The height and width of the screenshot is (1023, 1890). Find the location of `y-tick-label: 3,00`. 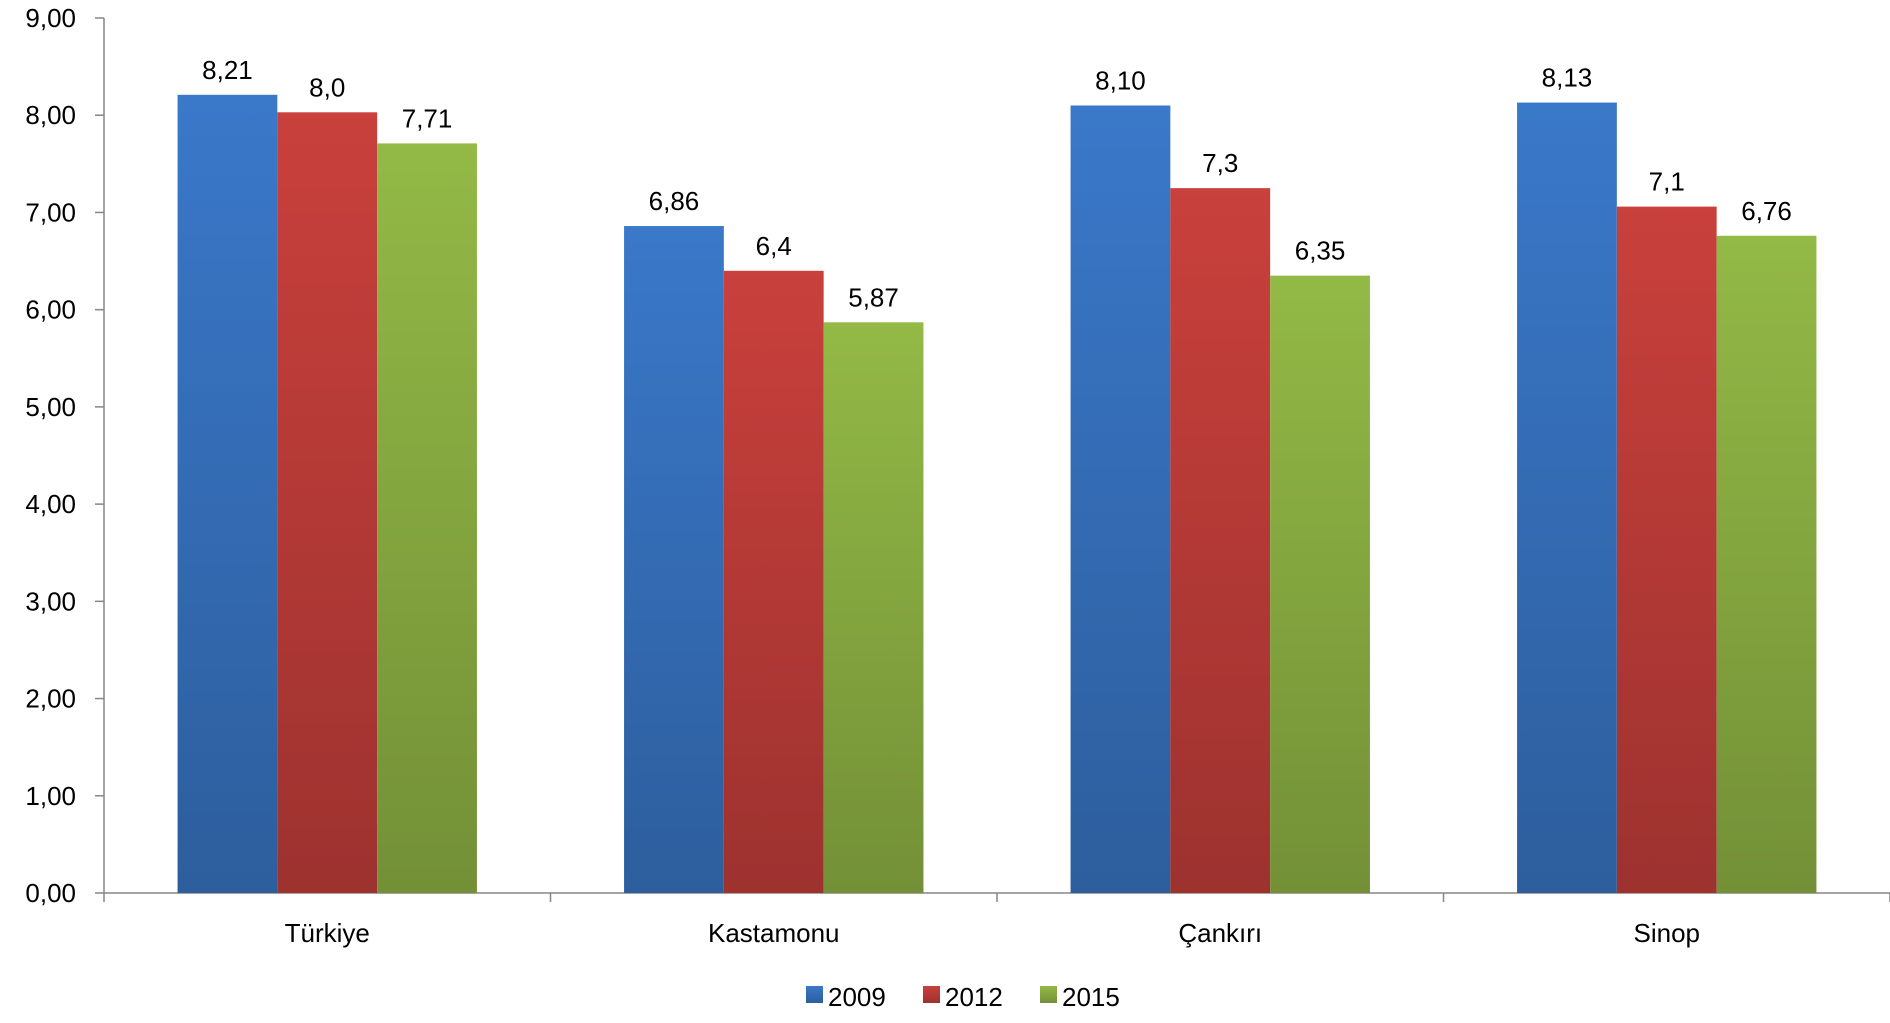

y-tick-label: 3,00 is located at coordinates (50, 601).